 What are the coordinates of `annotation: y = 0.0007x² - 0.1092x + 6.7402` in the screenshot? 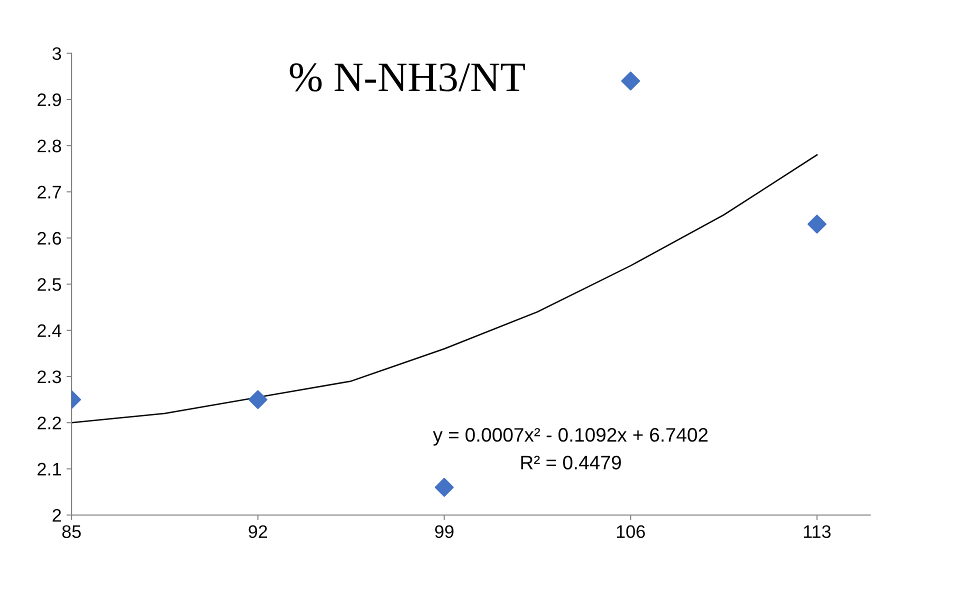 It's located at (570, 437).